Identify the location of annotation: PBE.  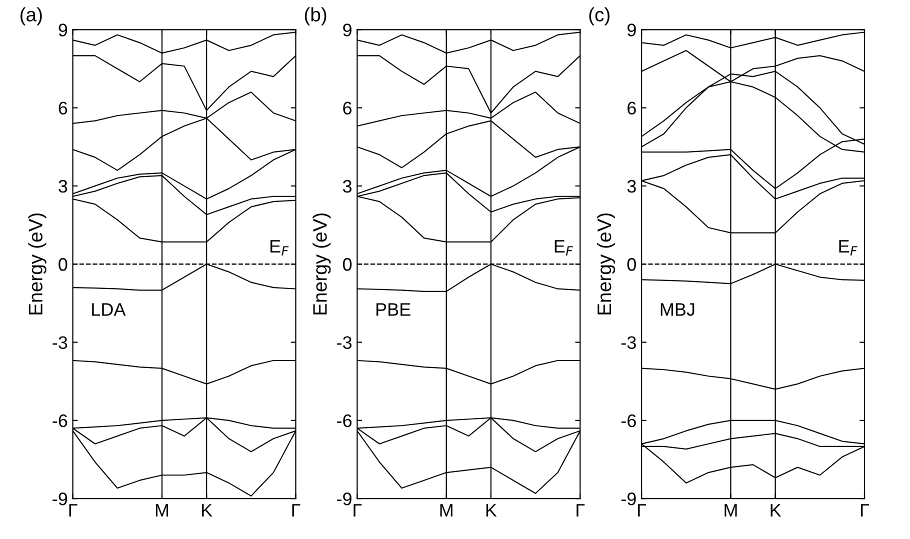
(393, 309).